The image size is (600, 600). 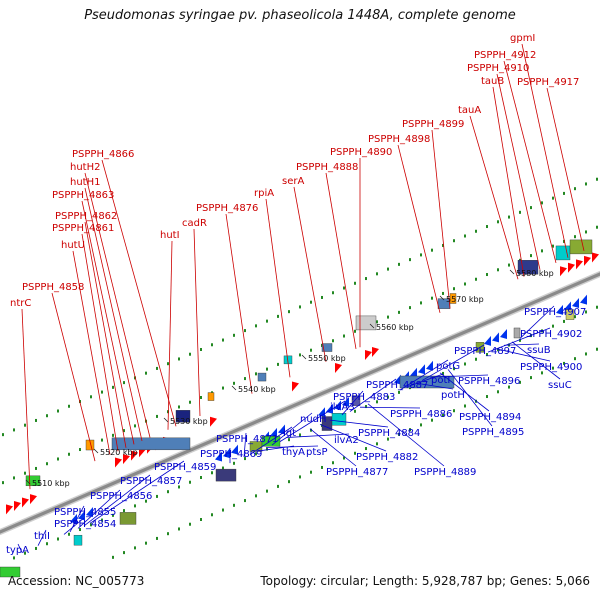 What do you see at coordinates (189, 421) in the screenshot?
I see `scale-tick-label: 5530 kbp` at bounding box center [189, 421].